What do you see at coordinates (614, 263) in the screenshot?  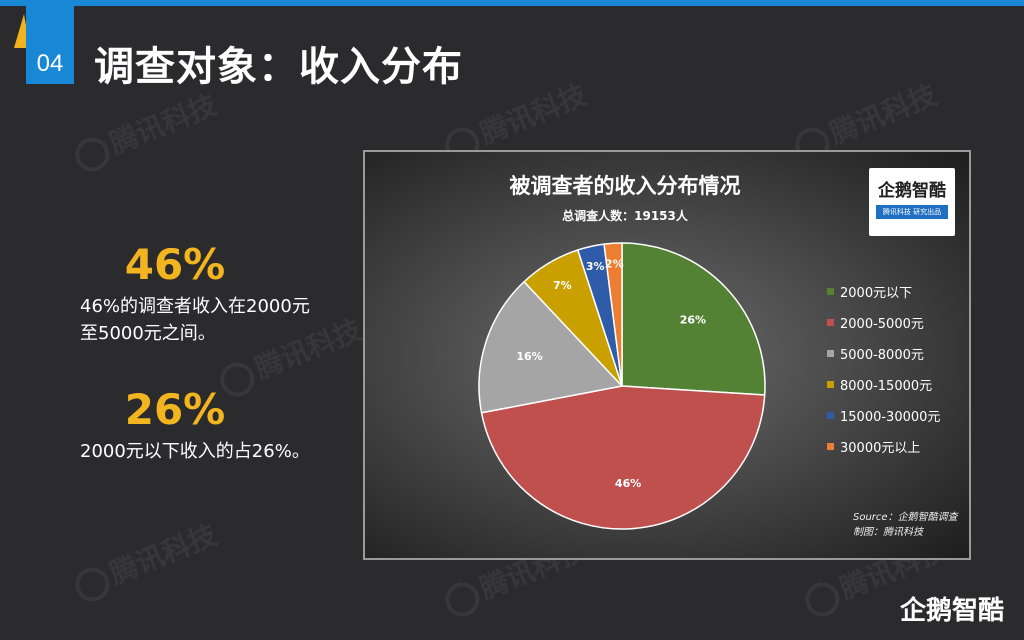 I see `pie-data-label: 2%` at bounding box center [614, 263].